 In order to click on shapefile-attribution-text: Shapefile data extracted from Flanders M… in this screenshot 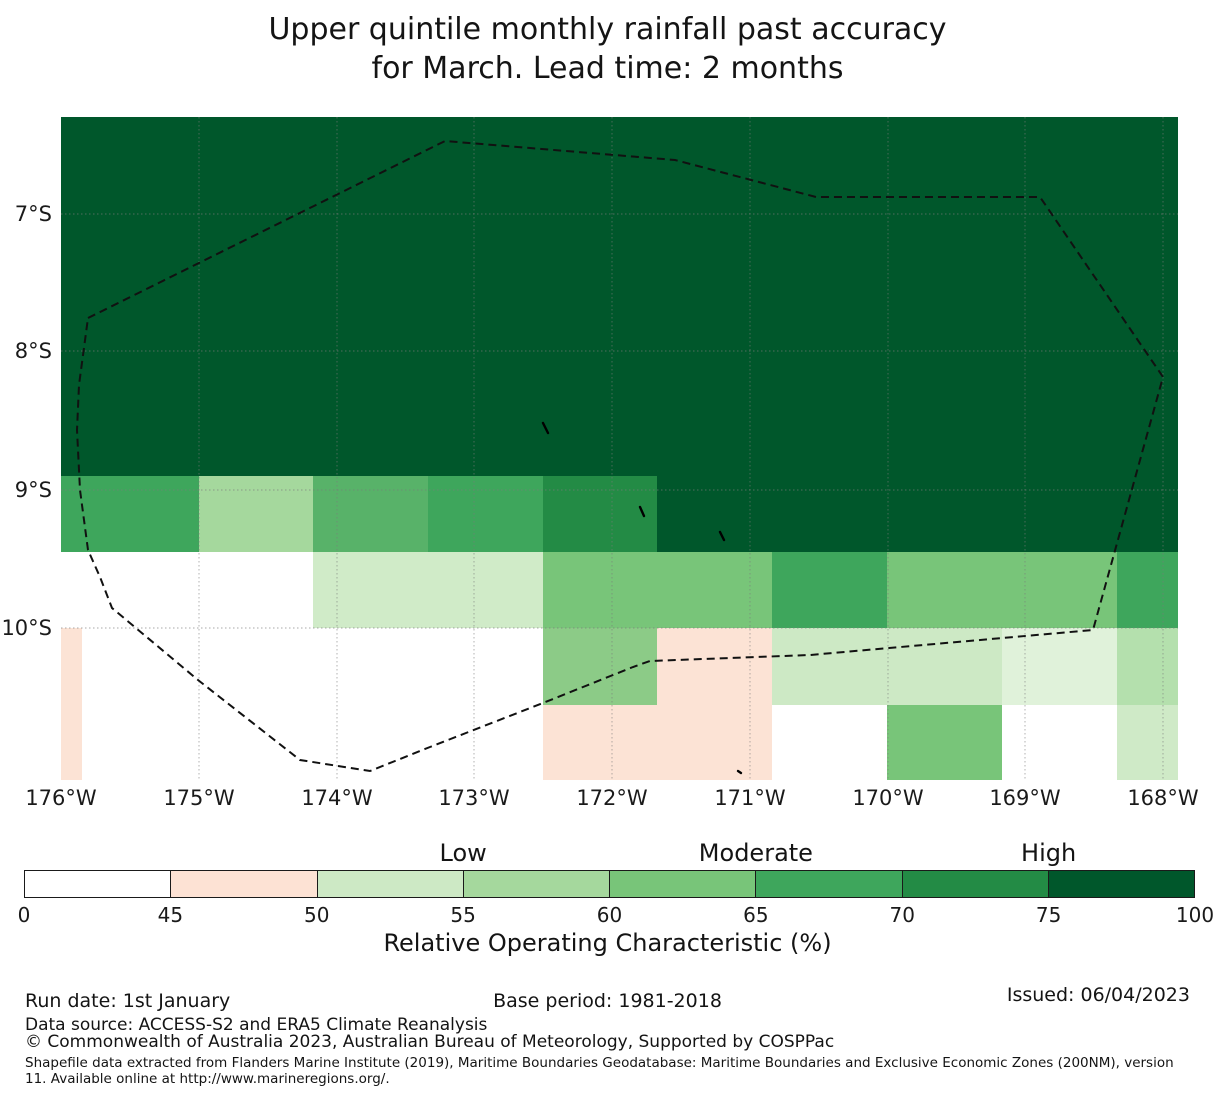, I will do `click(599, 1071)`.